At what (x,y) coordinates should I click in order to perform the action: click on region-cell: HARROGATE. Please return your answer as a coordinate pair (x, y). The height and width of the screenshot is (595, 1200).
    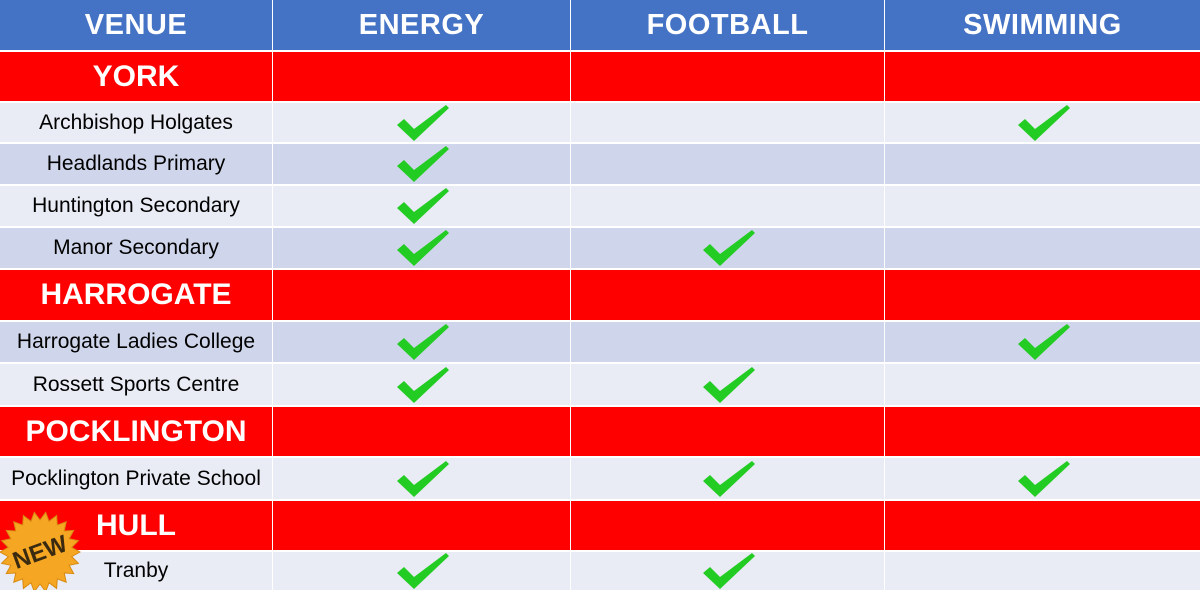
    Looking at the image, I should click on (136, 295).